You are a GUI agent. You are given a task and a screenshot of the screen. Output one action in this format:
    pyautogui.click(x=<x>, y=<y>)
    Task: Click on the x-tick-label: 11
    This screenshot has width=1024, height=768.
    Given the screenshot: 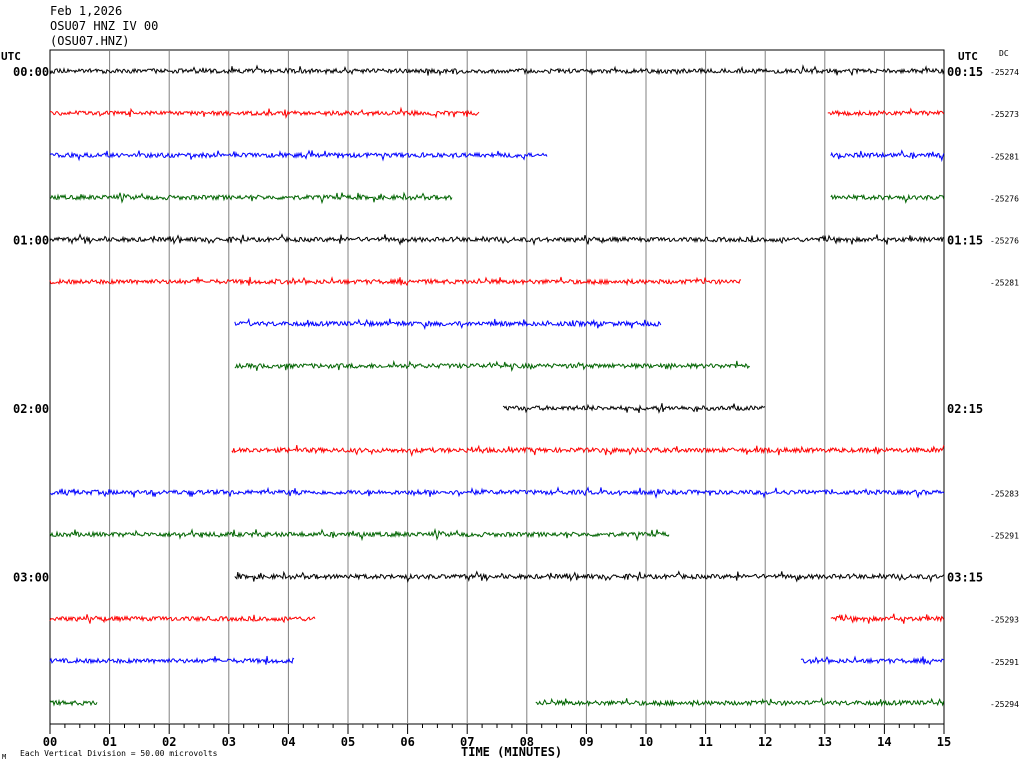 What is the action you would take?
    pyautogui.click(x=705, y=742)
    